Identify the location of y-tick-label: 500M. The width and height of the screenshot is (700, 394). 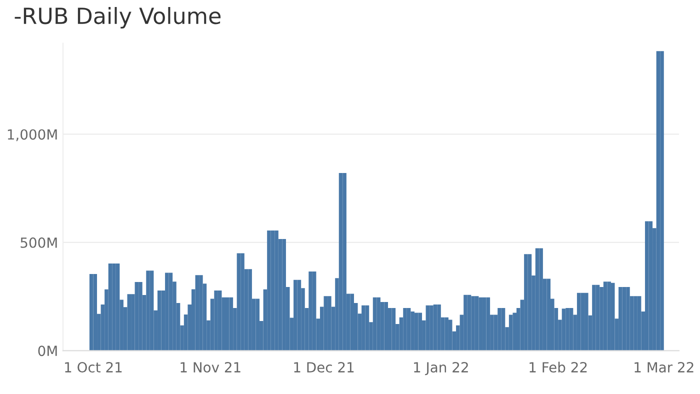
(38, 242).